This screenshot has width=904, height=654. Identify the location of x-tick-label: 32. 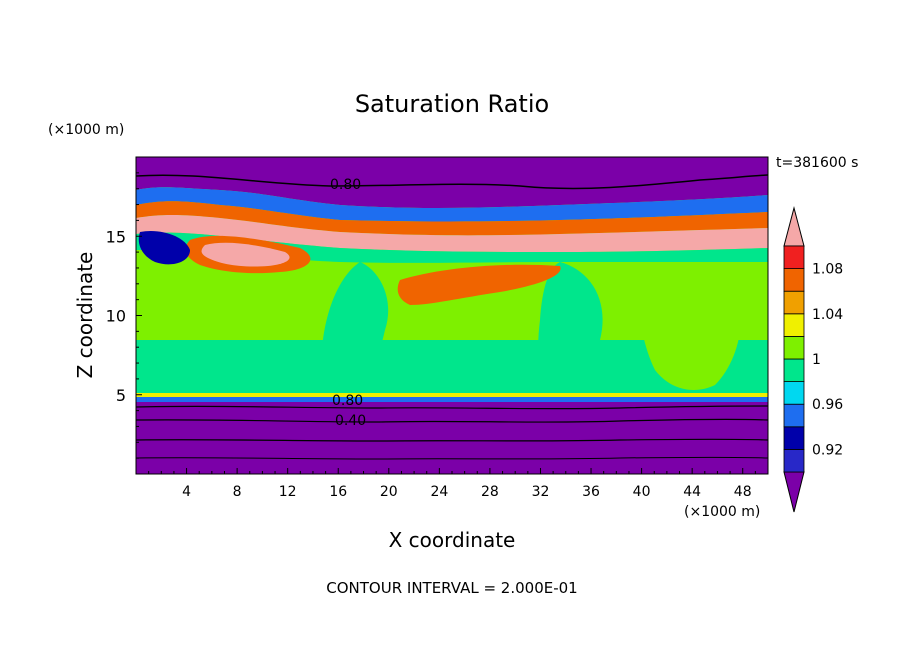
(541, 492).